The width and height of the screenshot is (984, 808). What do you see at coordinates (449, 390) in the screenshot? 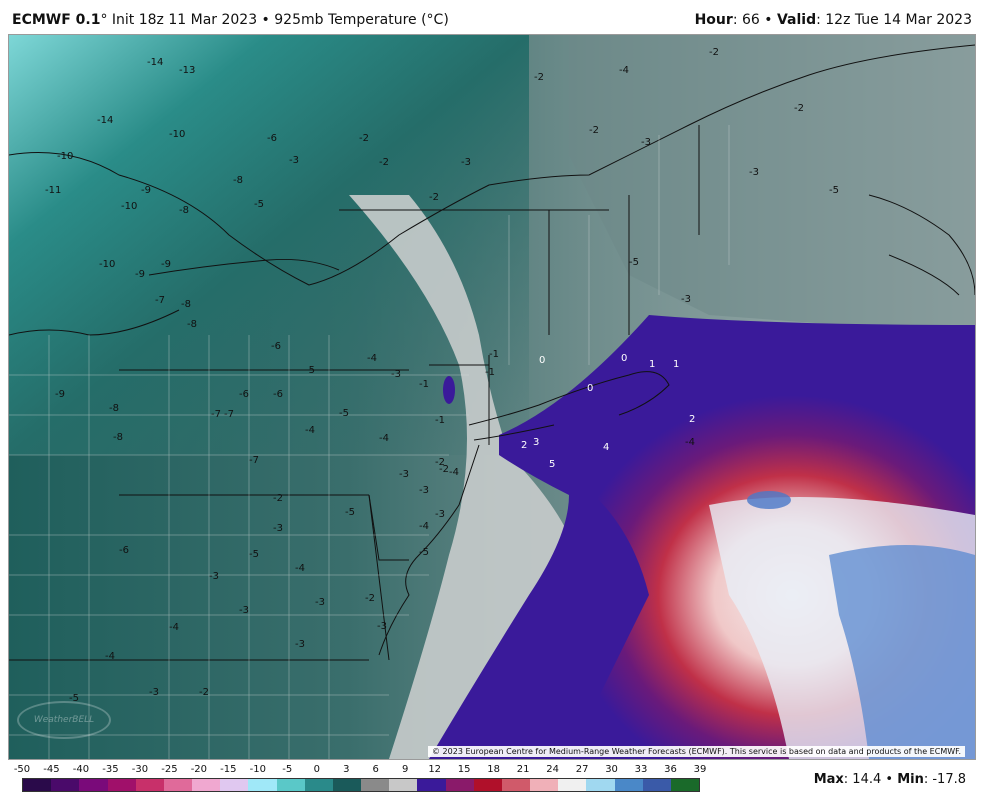
I see `warm-pocket-hudson` at bounding box center [449, 390].